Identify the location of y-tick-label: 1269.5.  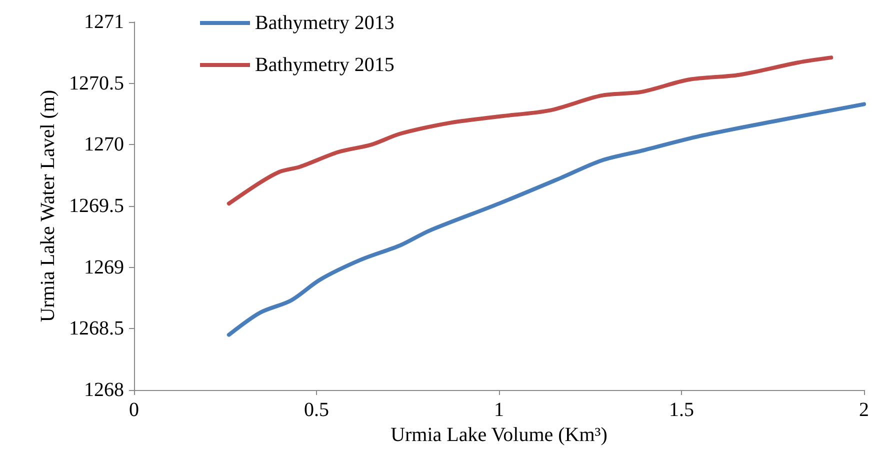
(96, 206).